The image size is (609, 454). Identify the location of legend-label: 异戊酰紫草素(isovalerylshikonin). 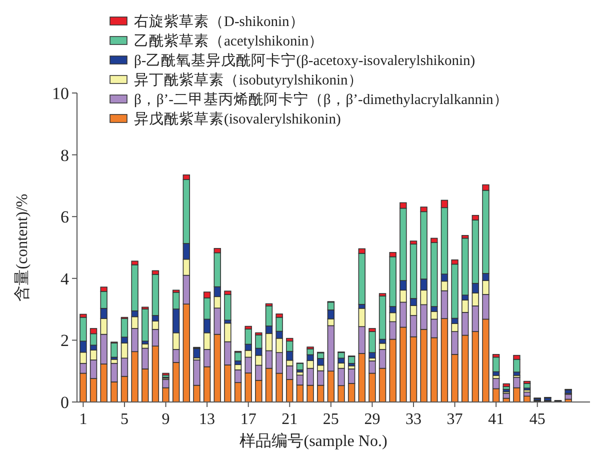
(237, 119).